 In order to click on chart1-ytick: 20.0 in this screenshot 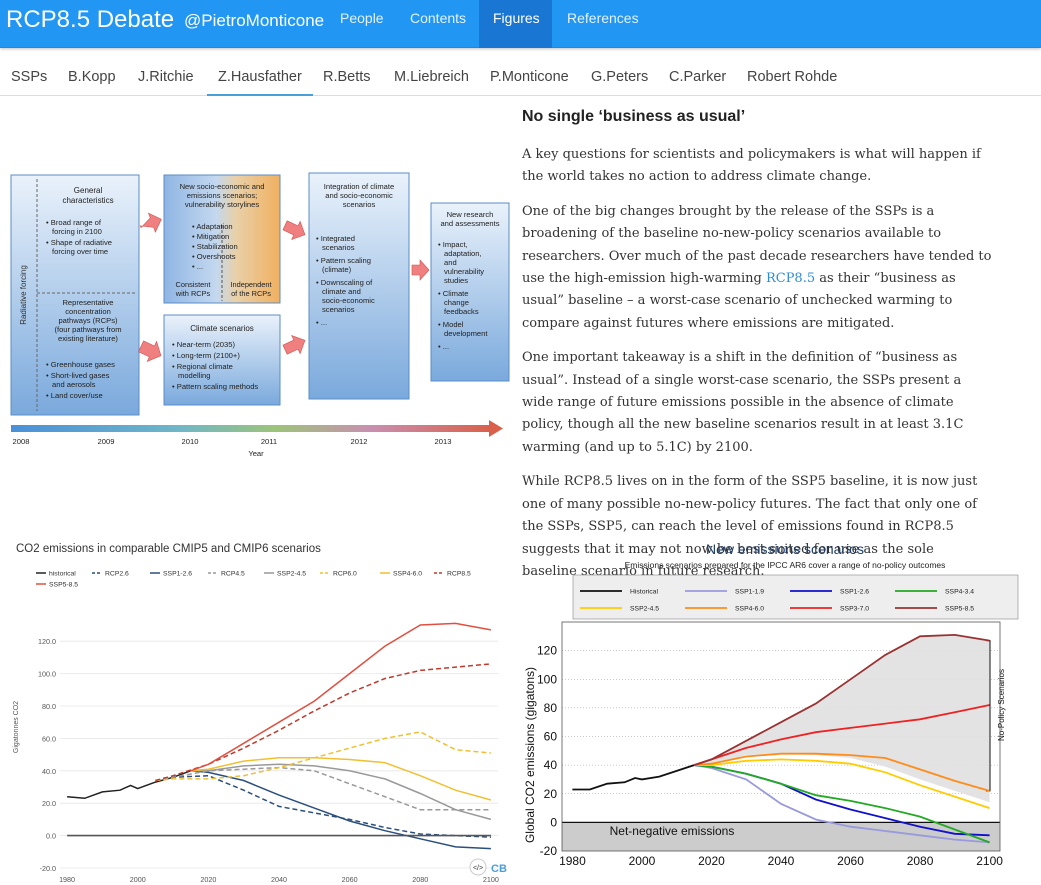, I will do `click(49, 803)`.